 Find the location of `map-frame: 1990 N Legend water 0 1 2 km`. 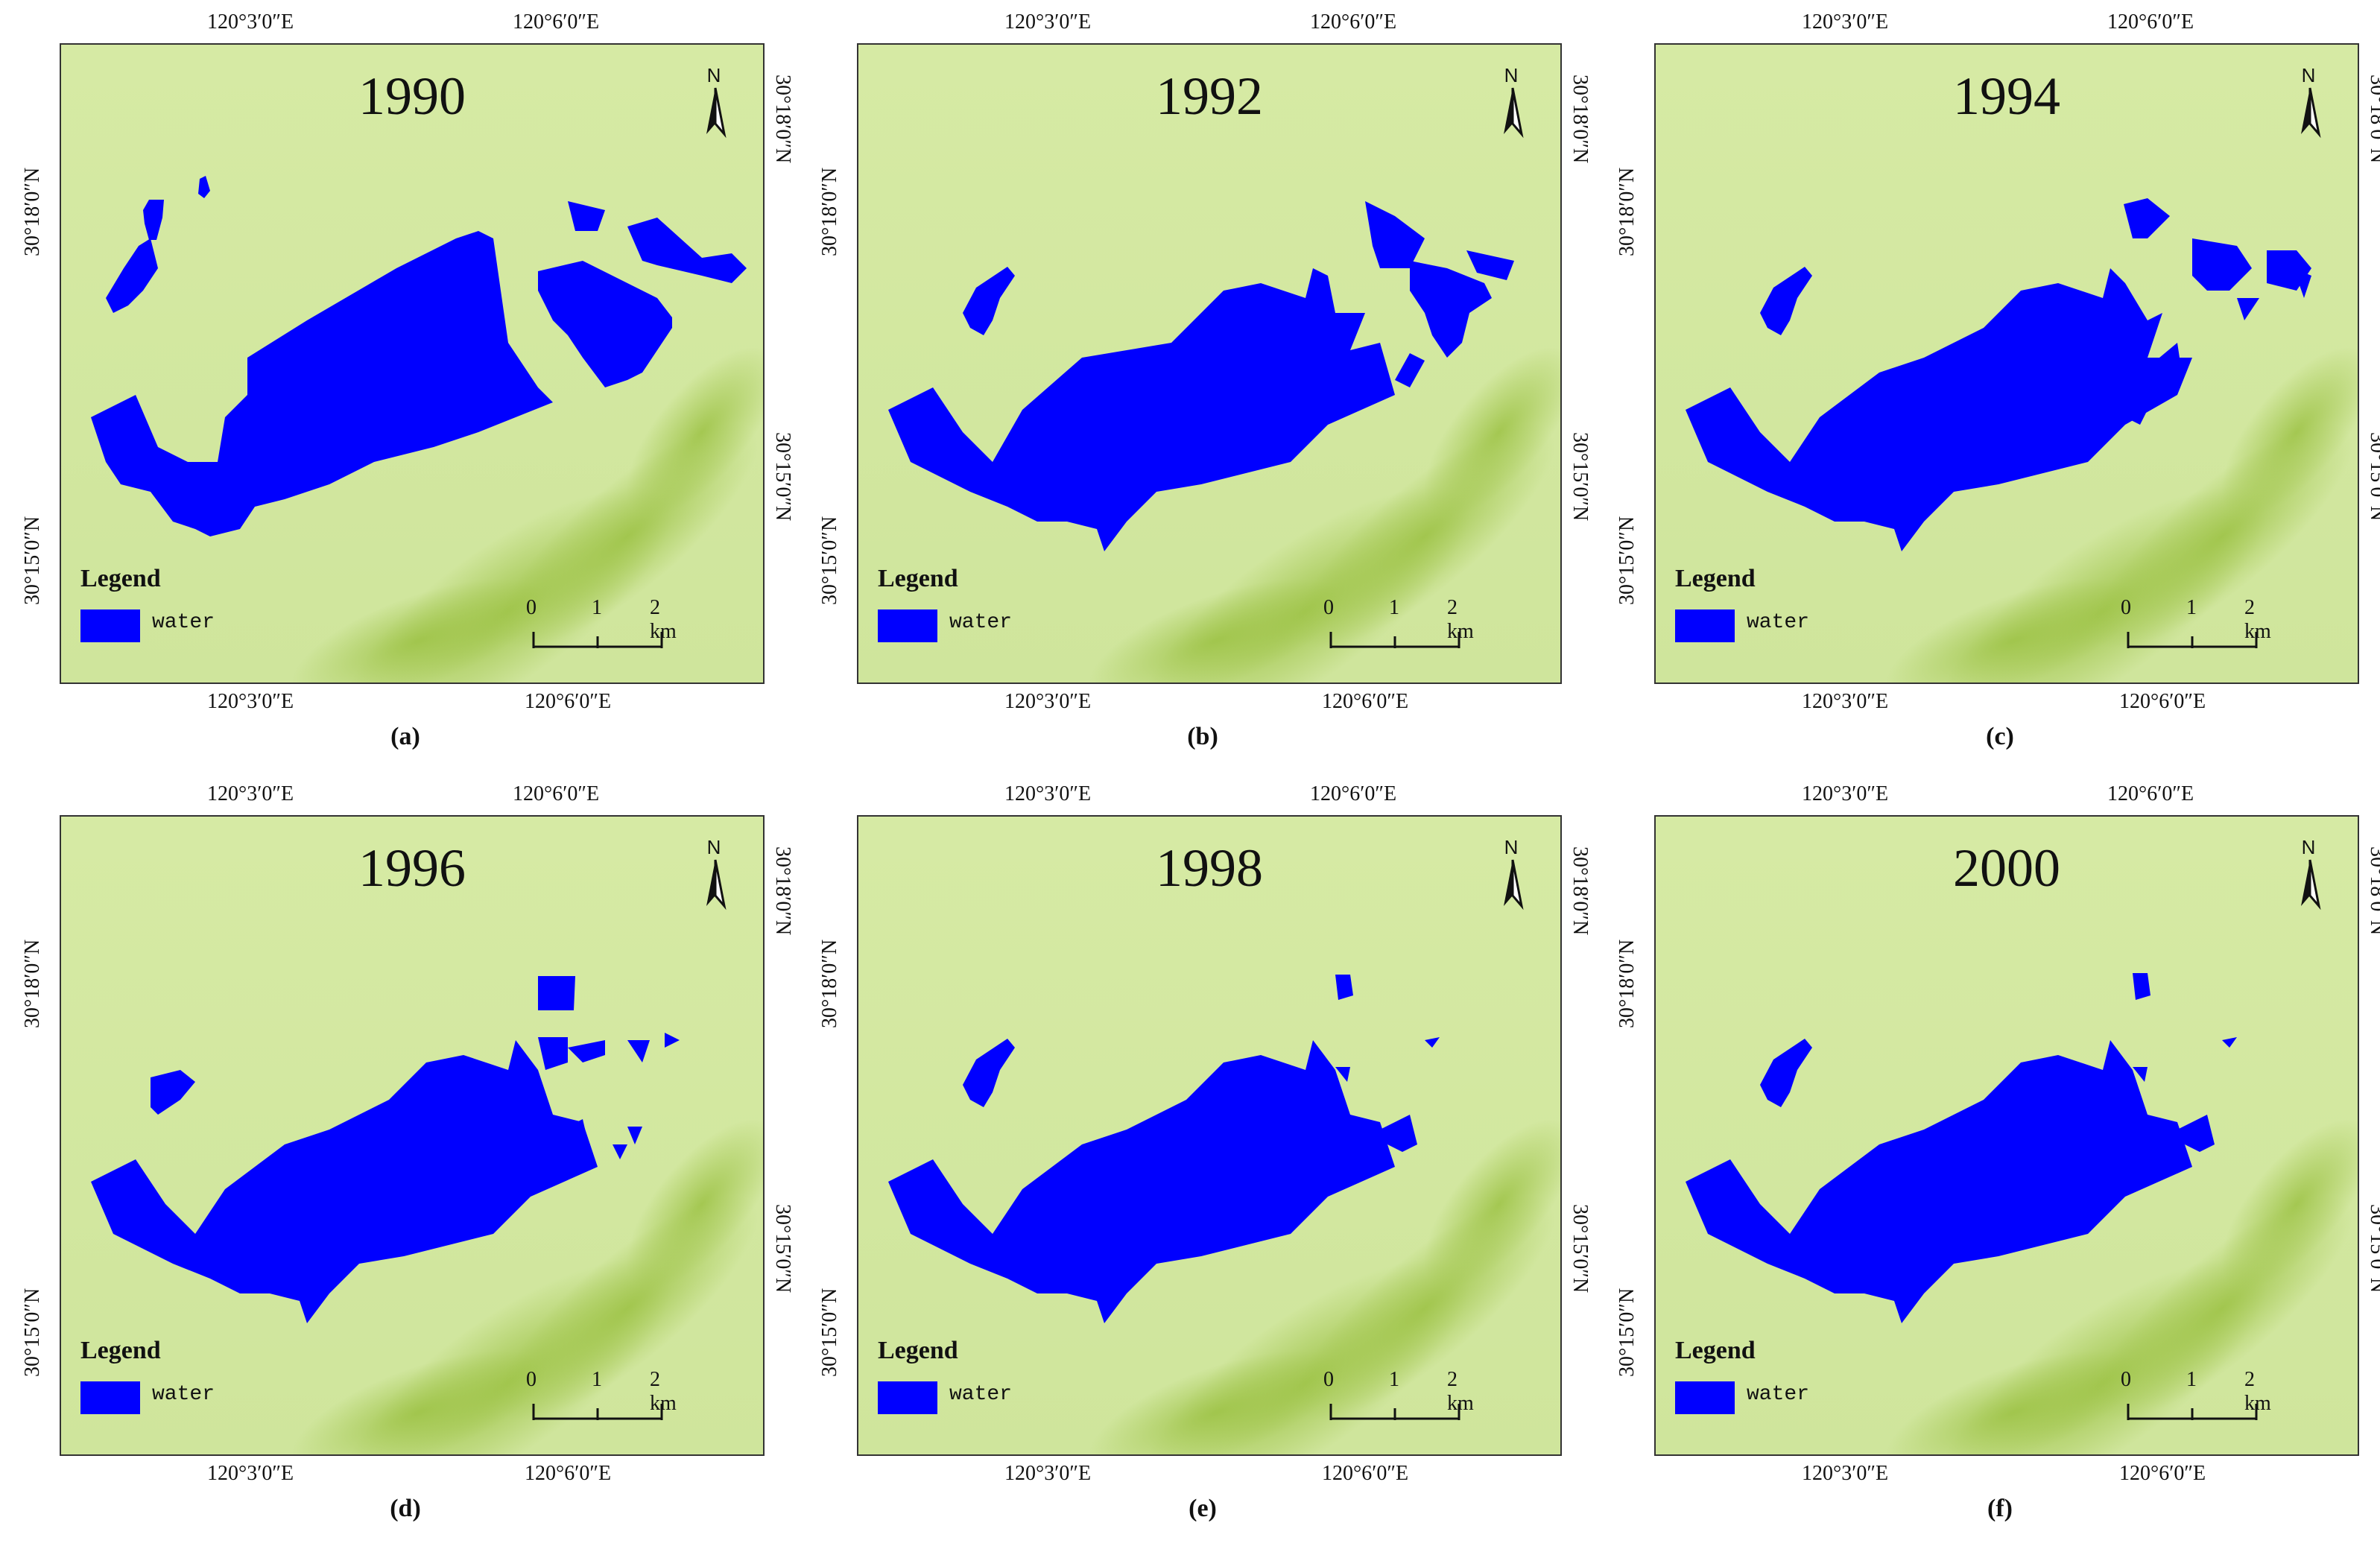

map-frame: 1990 N Legend water 0 1 2 km is located at coordinates (412, 363).